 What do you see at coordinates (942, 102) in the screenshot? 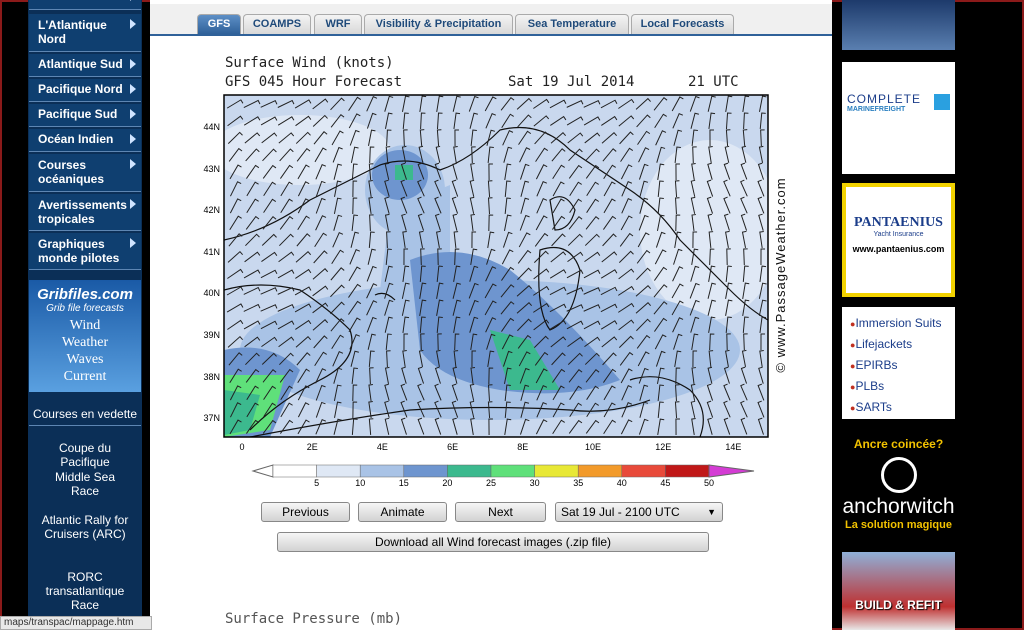
I see `ad-freight-logo` at bounding box center [942, 102].